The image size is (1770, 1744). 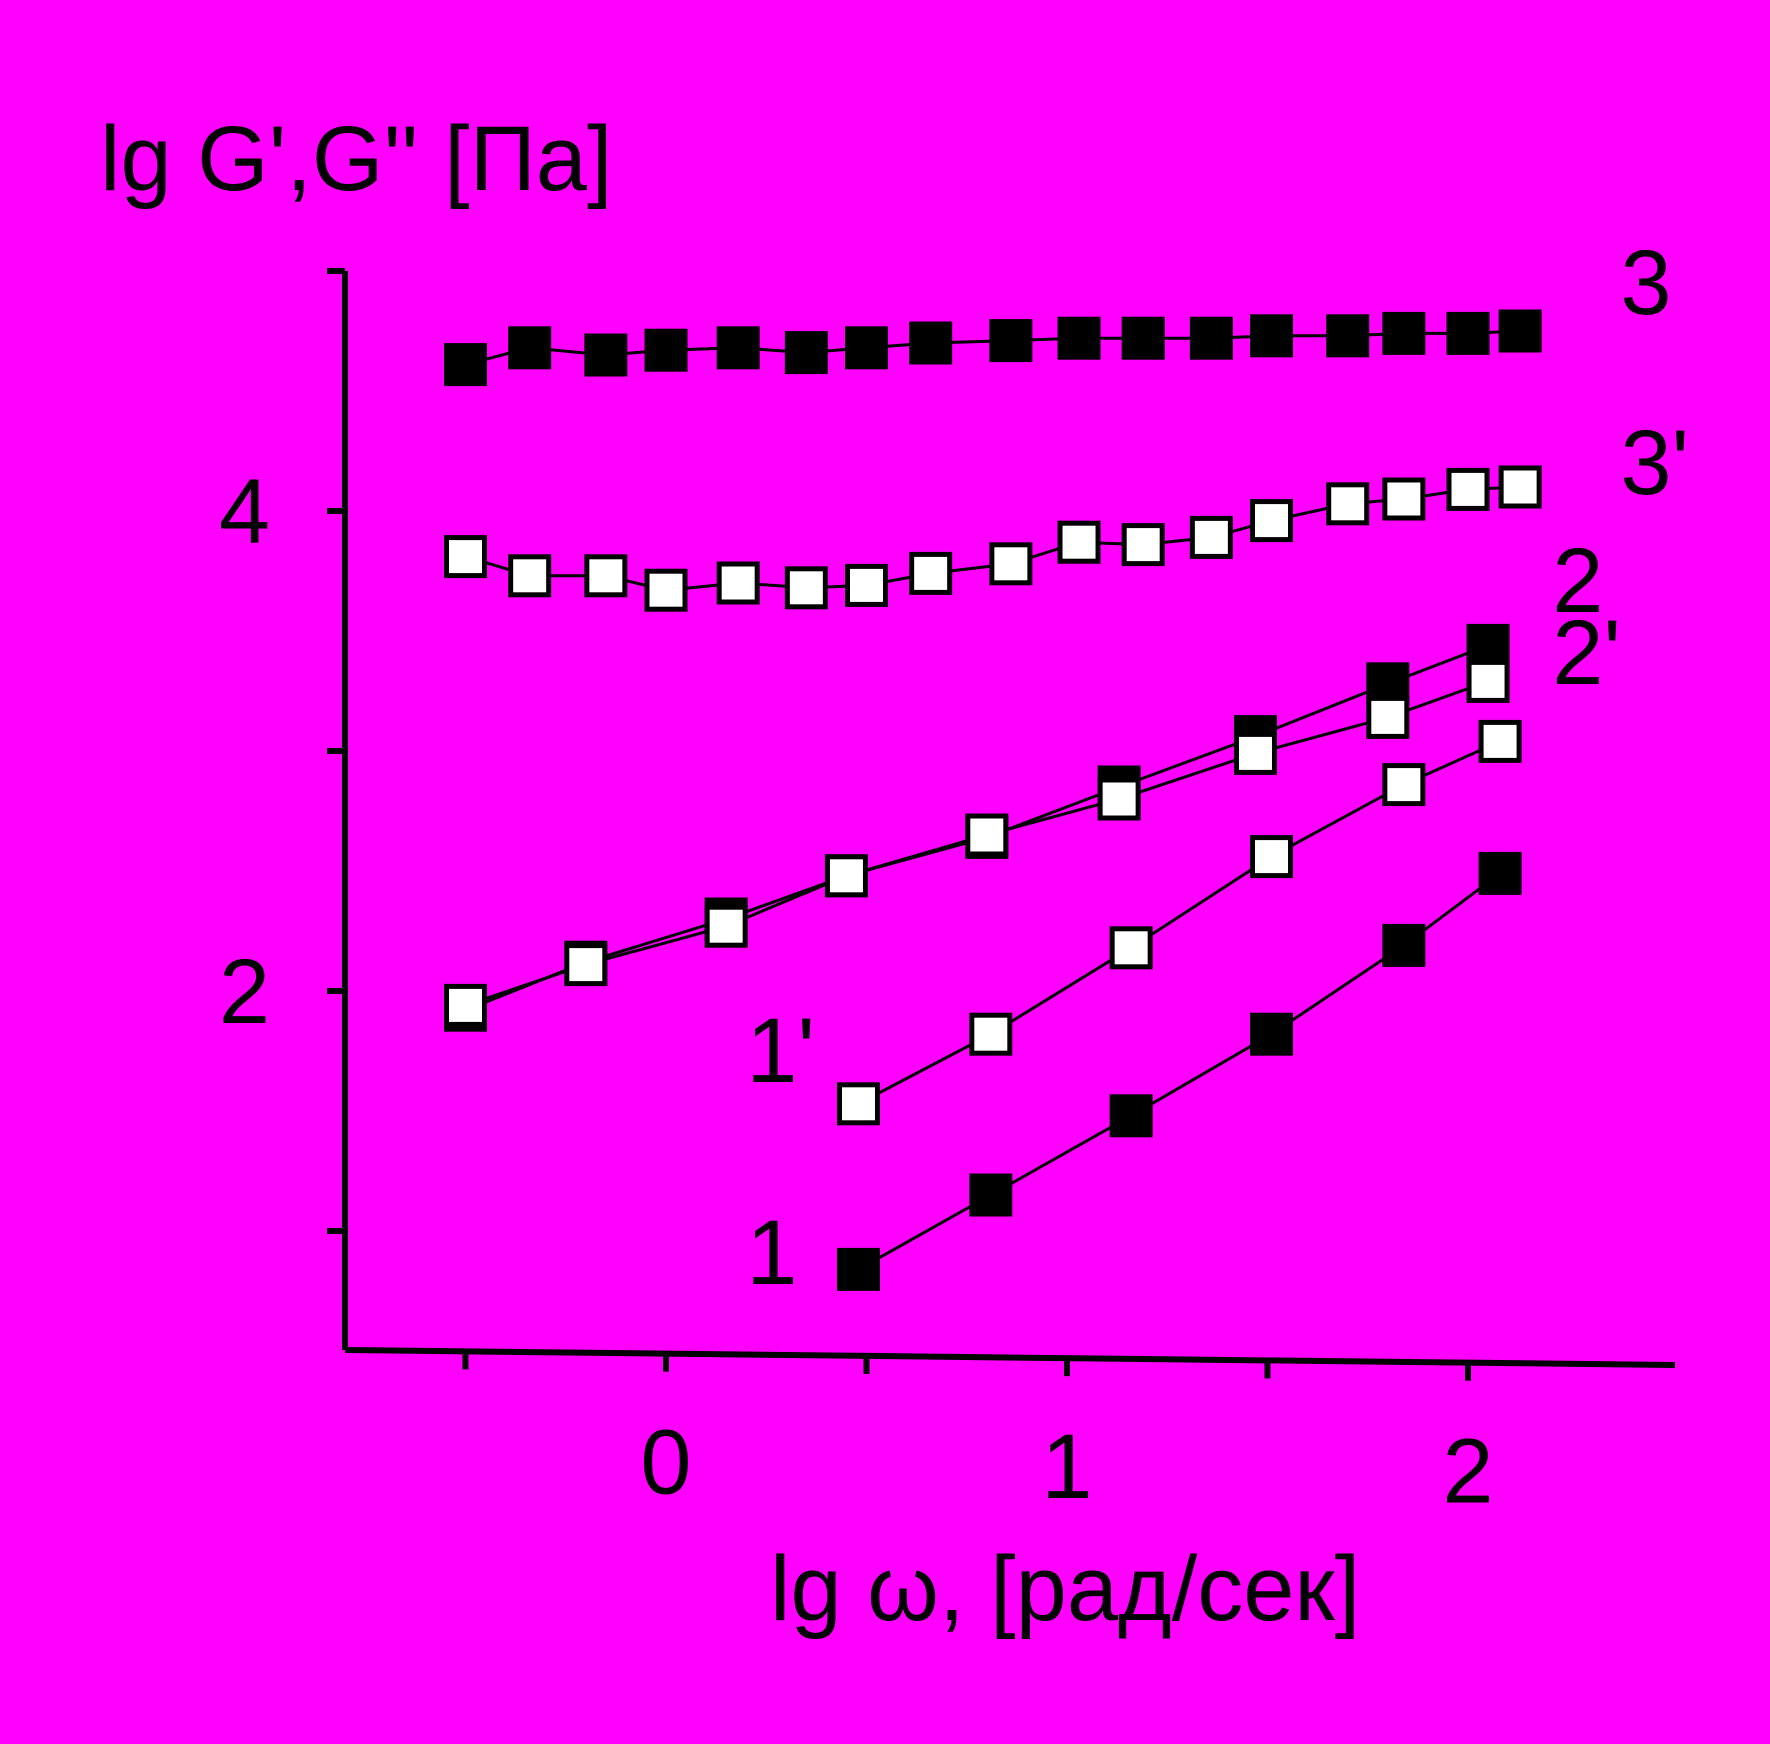 I want to click on x-tick-label: 0, so click(x=665, y=1463).